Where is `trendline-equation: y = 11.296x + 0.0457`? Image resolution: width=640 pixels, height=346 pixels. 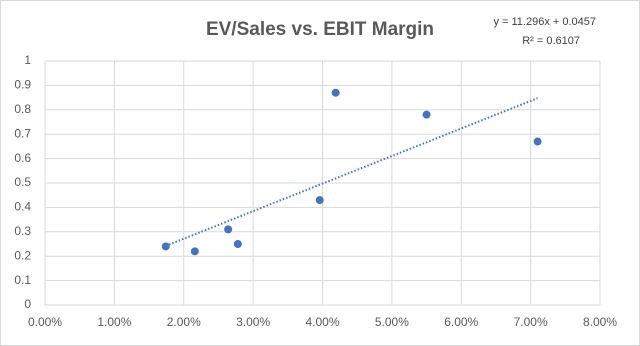
trendline-equation: y = 11.296x + 0.0457 is located at coordinates (544, 22).